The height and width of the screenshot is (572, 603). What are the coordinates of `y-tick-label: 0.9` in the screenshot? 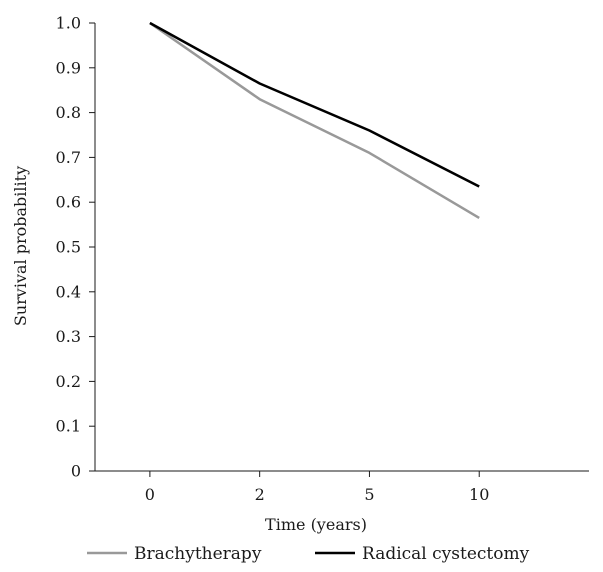 It's located at (68, 67).